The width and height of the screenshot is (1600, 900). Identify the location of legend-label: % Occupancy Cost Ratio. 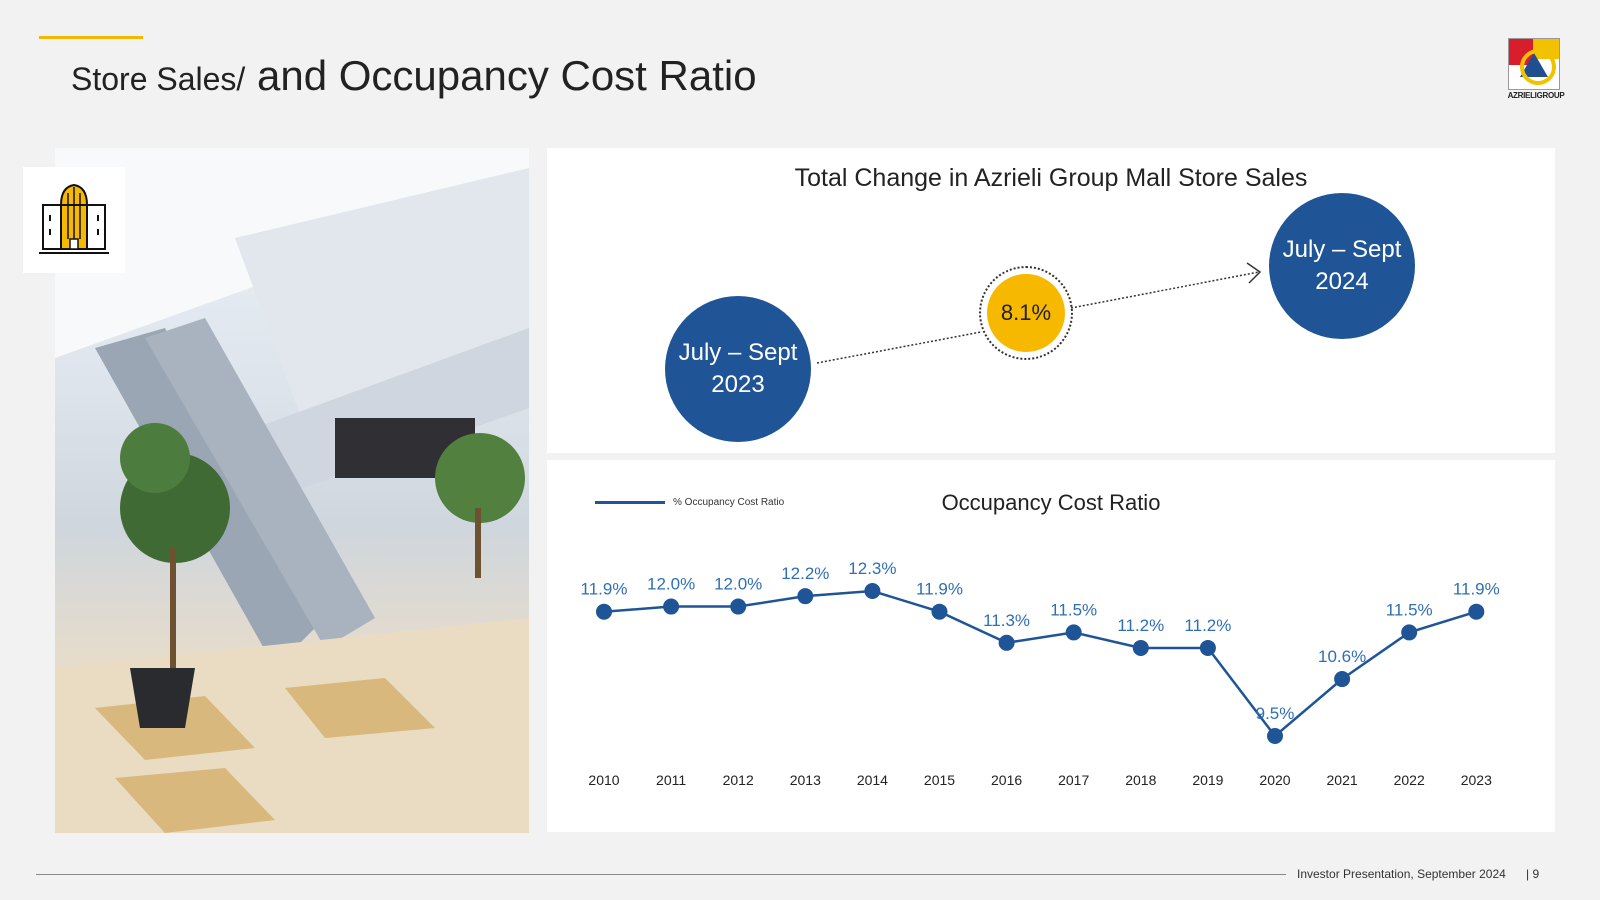
(729, 502).